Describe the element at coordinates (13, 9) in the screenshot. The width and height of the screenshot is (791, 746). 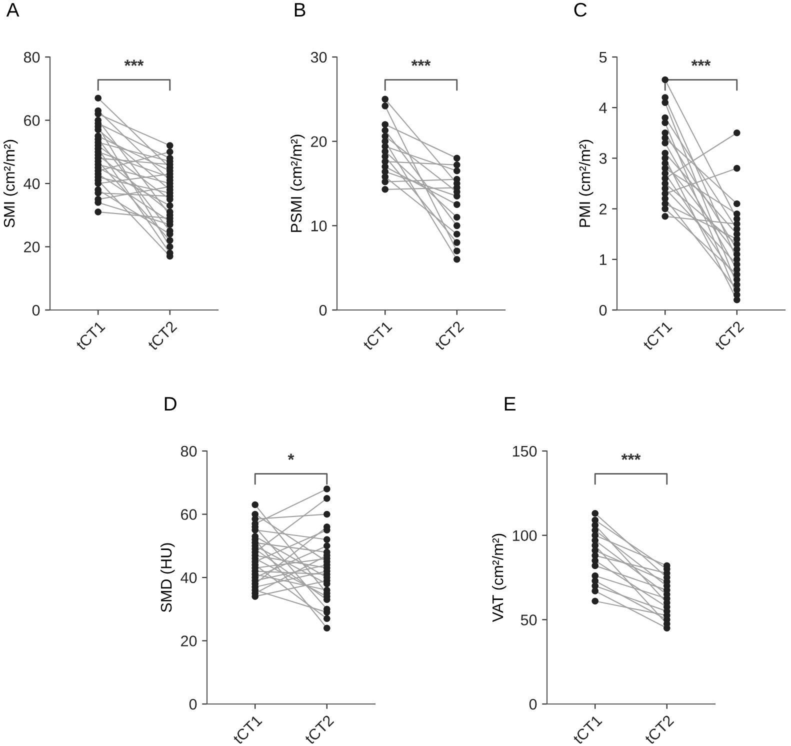
I see `chart-title: A` at that location.